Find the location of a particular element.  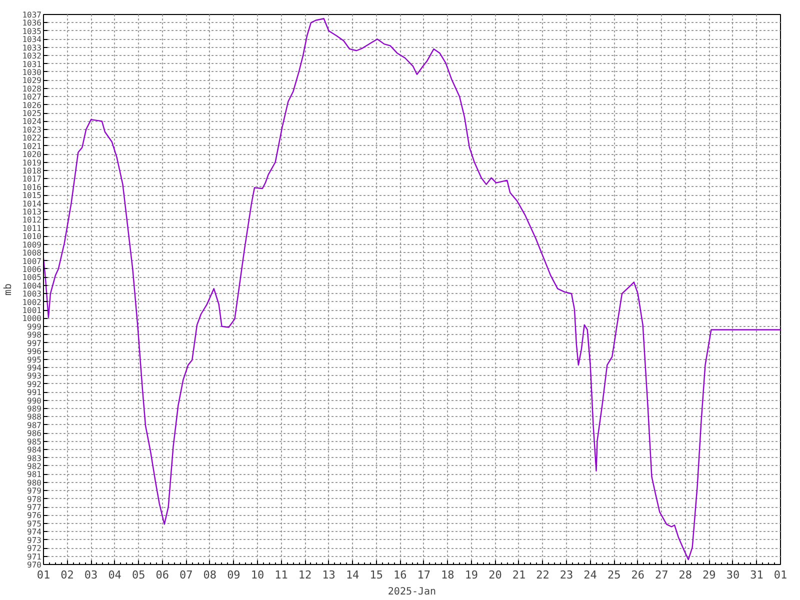

y-tick-label: 1004 is located at coordinates (32, 285).